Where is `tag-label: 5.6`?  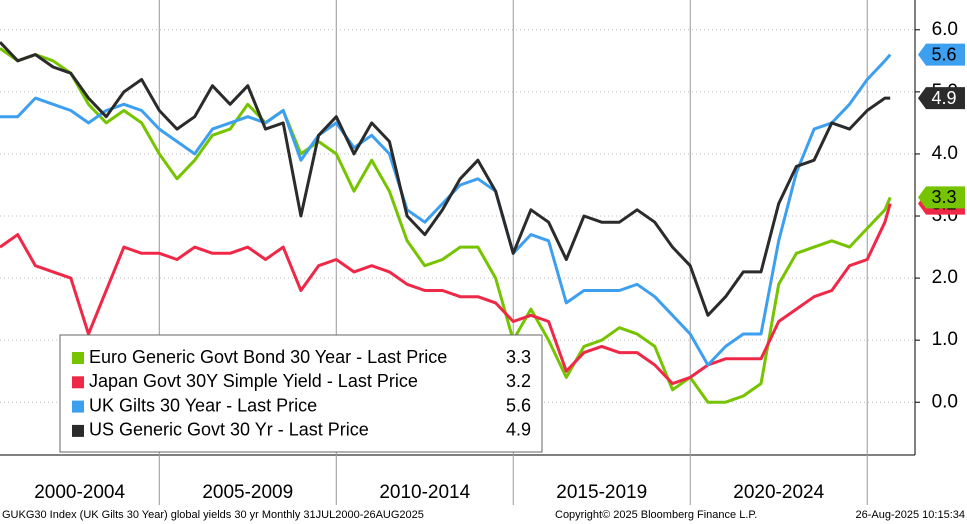
tag-label: 5.6 is located at coordinates (943, 54).